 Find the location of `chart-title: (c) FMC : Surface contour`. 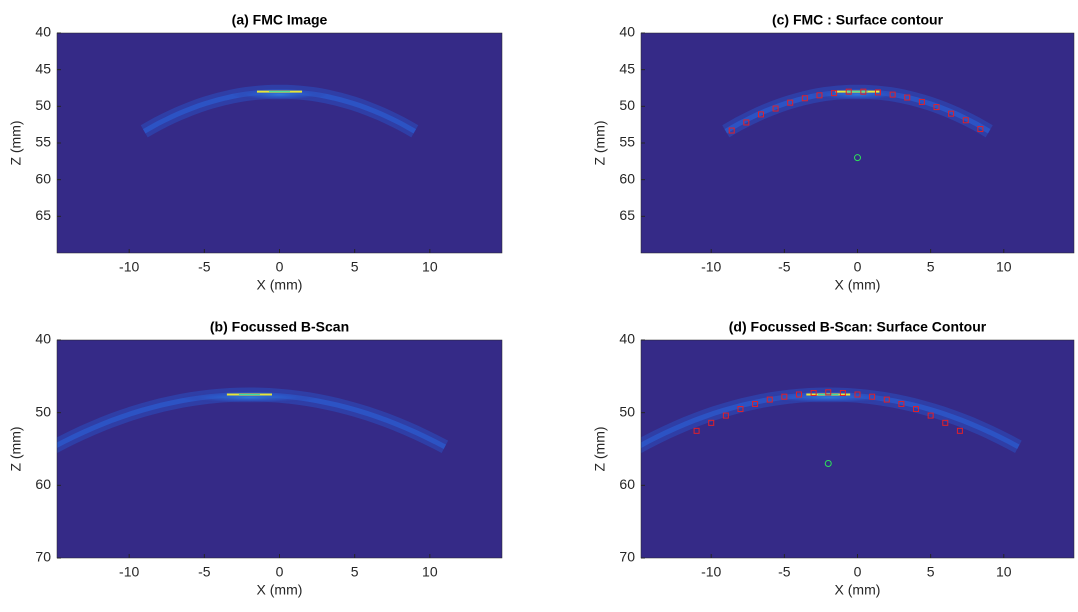

chart-title: (c) FMC : Surface contour is located at coordinates (858, 20).